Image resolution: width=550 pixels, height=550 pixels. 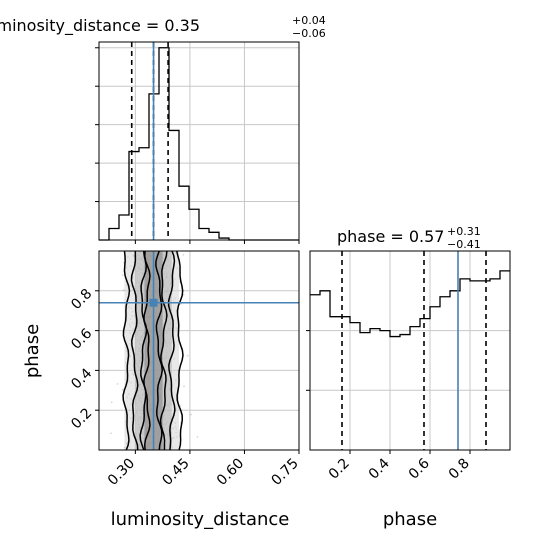 I want to click on histogram-luminosity-distance, so click(x=199, y=144).